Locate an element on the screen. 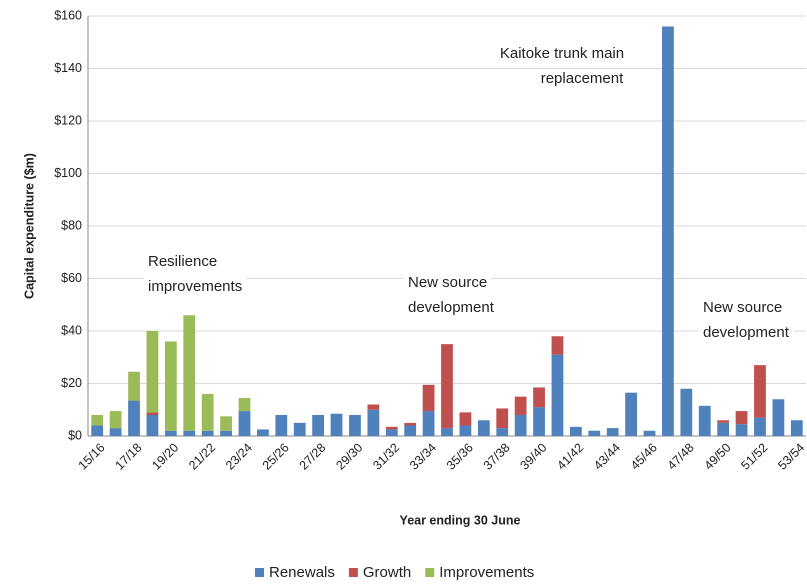 Image resolution: width=807 pixels, height=584 pixels. x-tick-label: 49/50 is located at coordinates (718, 457).